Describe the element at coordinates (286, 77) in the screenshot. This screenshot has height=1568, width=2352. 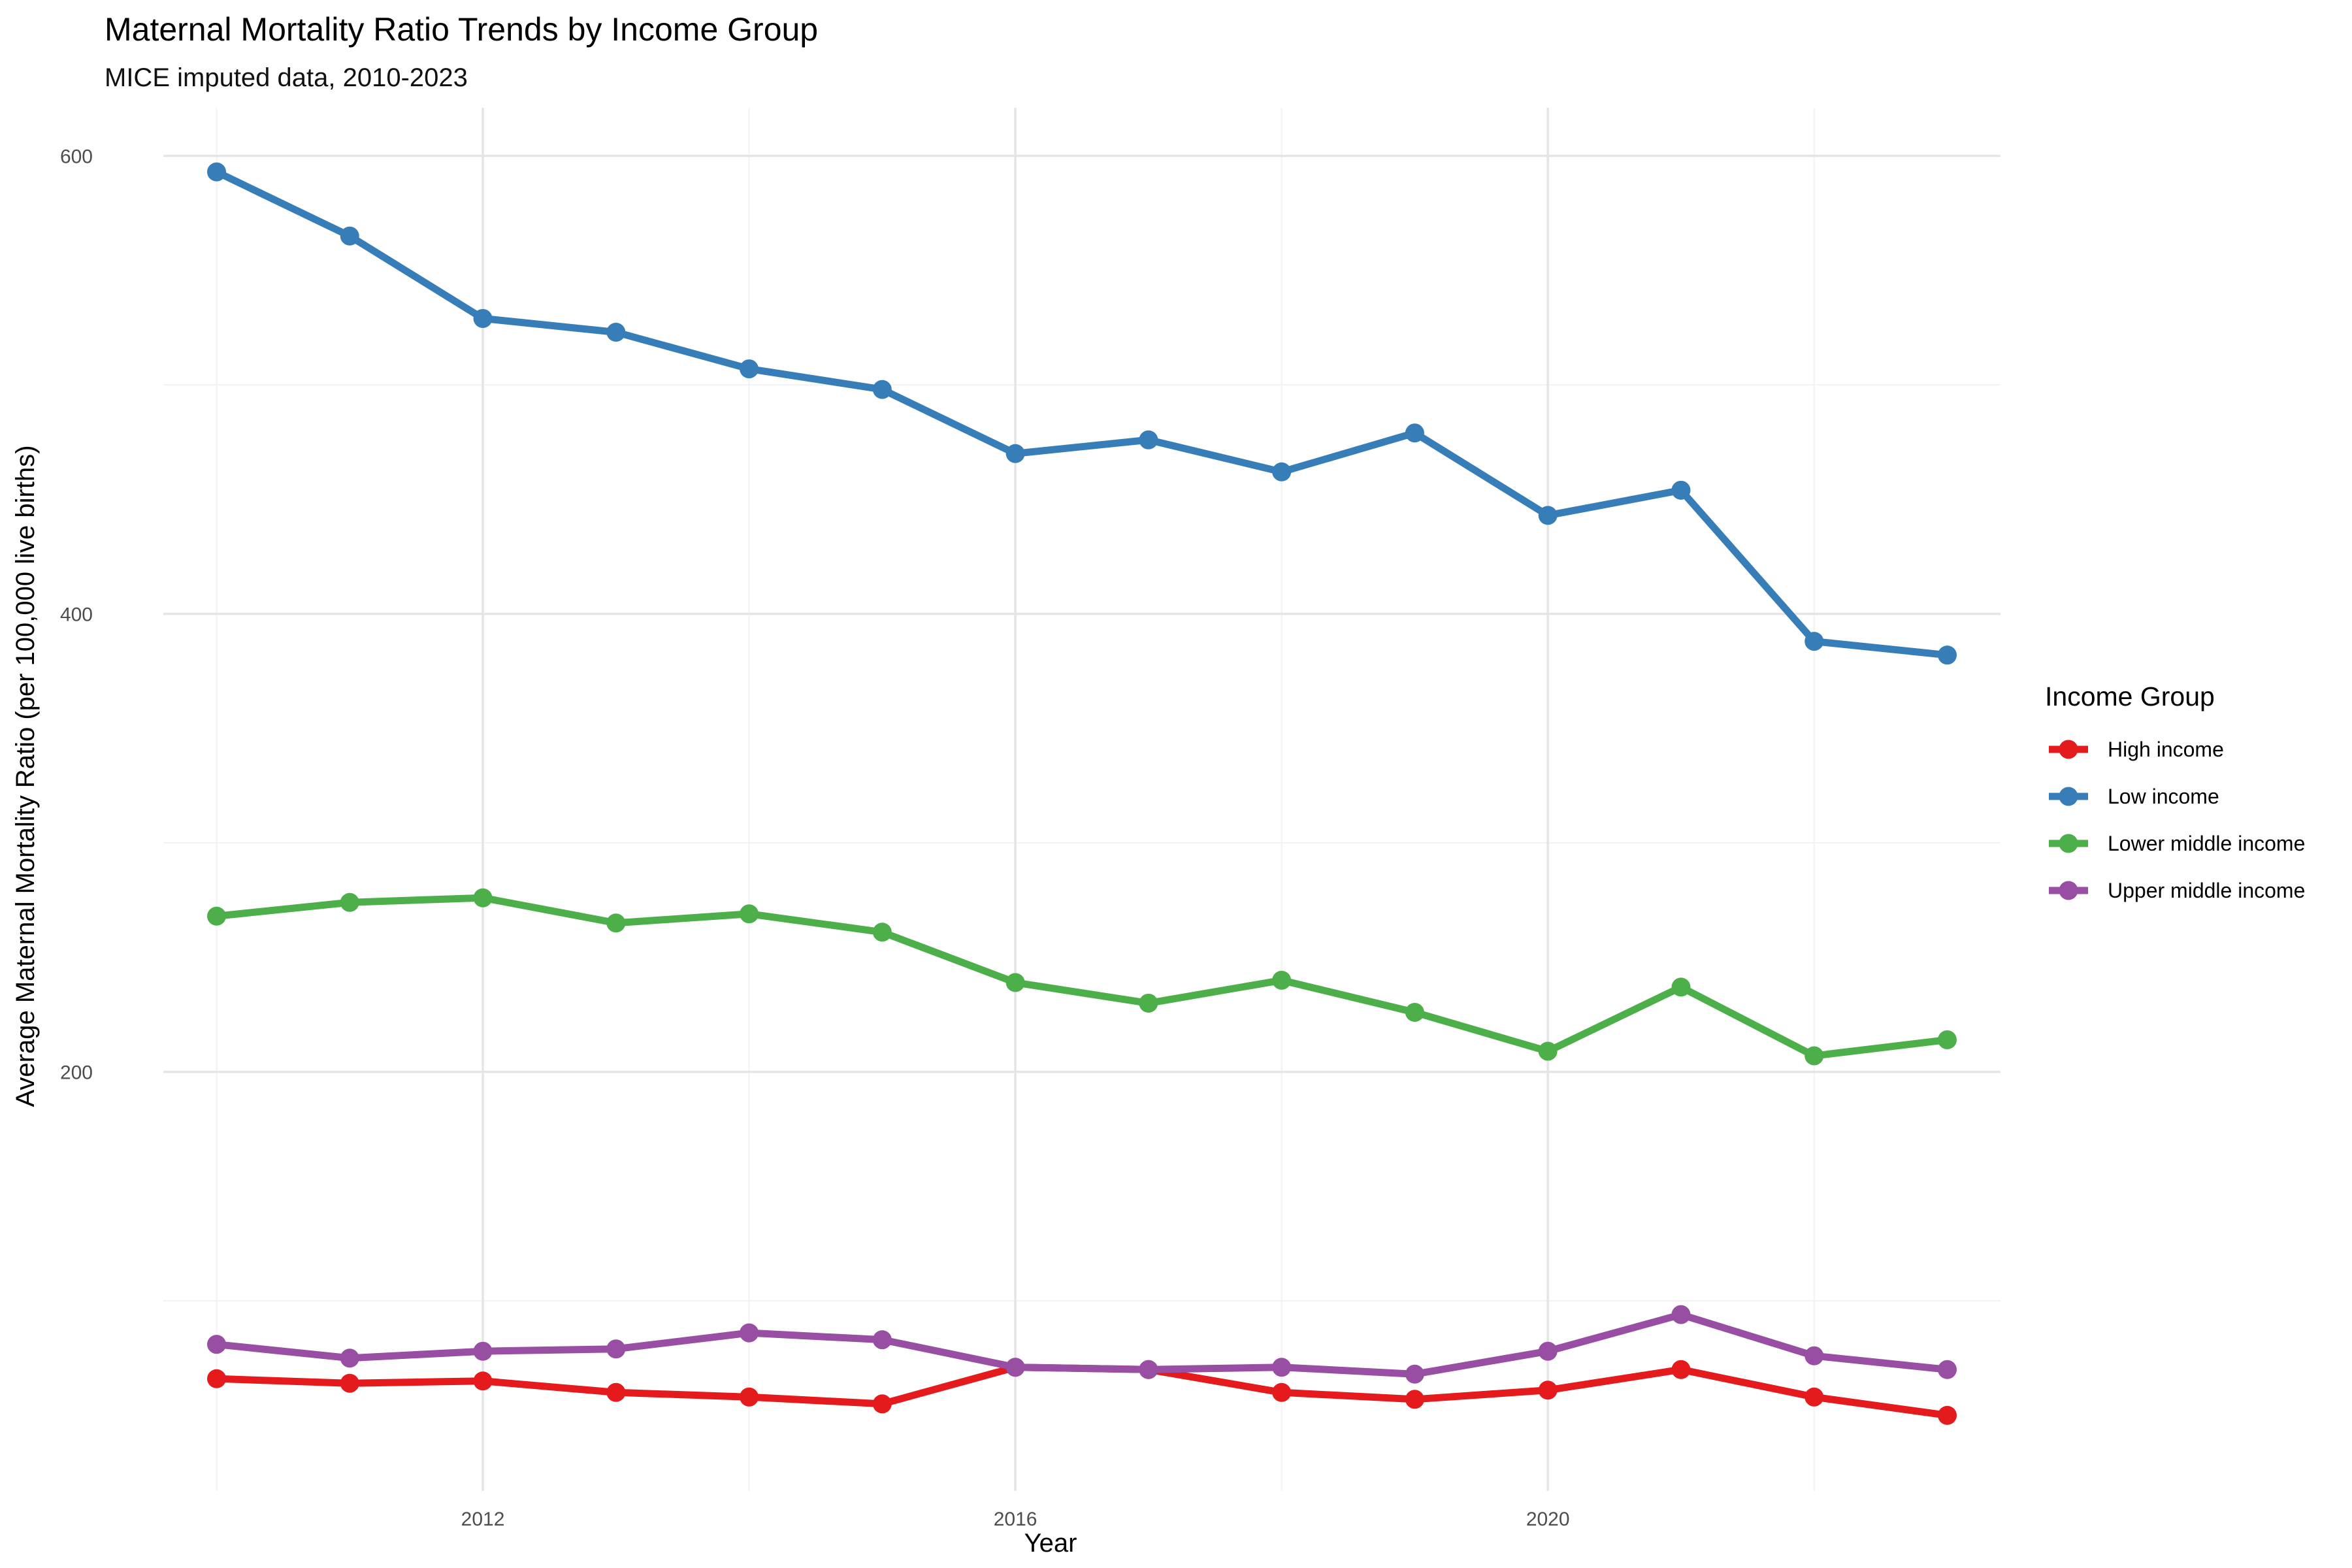
I see `chart-subtitle: MICE imputed data, 2010-2023` at that location.